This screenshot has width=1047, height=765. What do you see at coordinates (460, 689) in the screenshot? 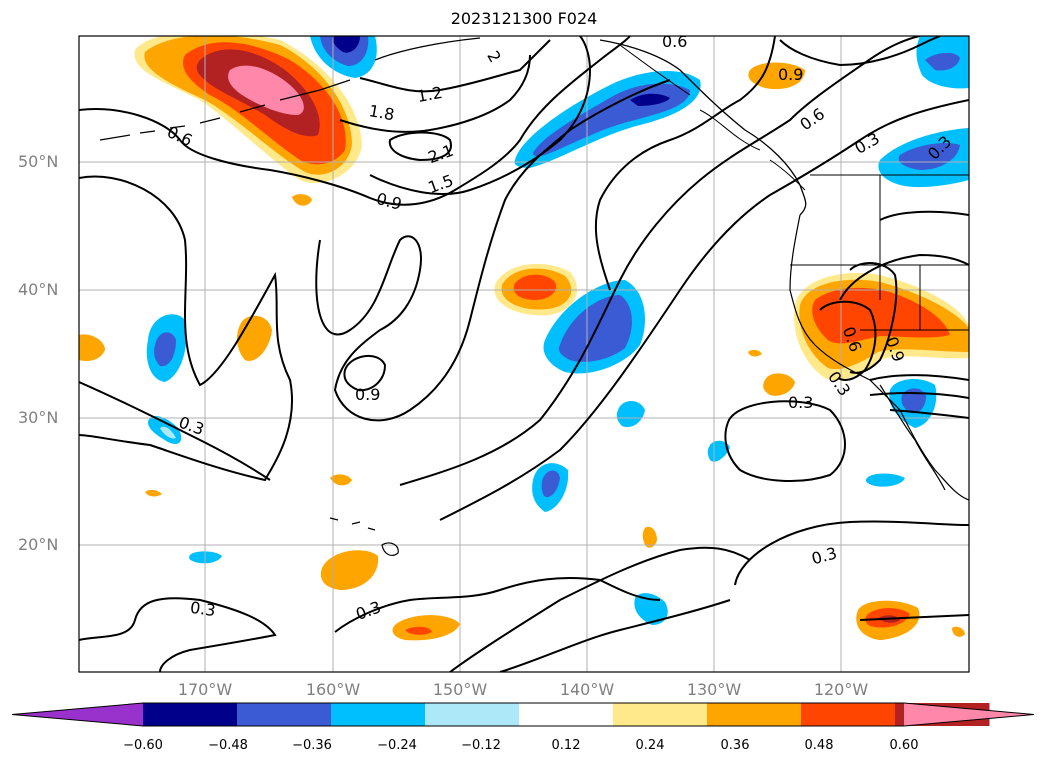
I see `lon-label: 150°W` at bounding box center [460, 689].